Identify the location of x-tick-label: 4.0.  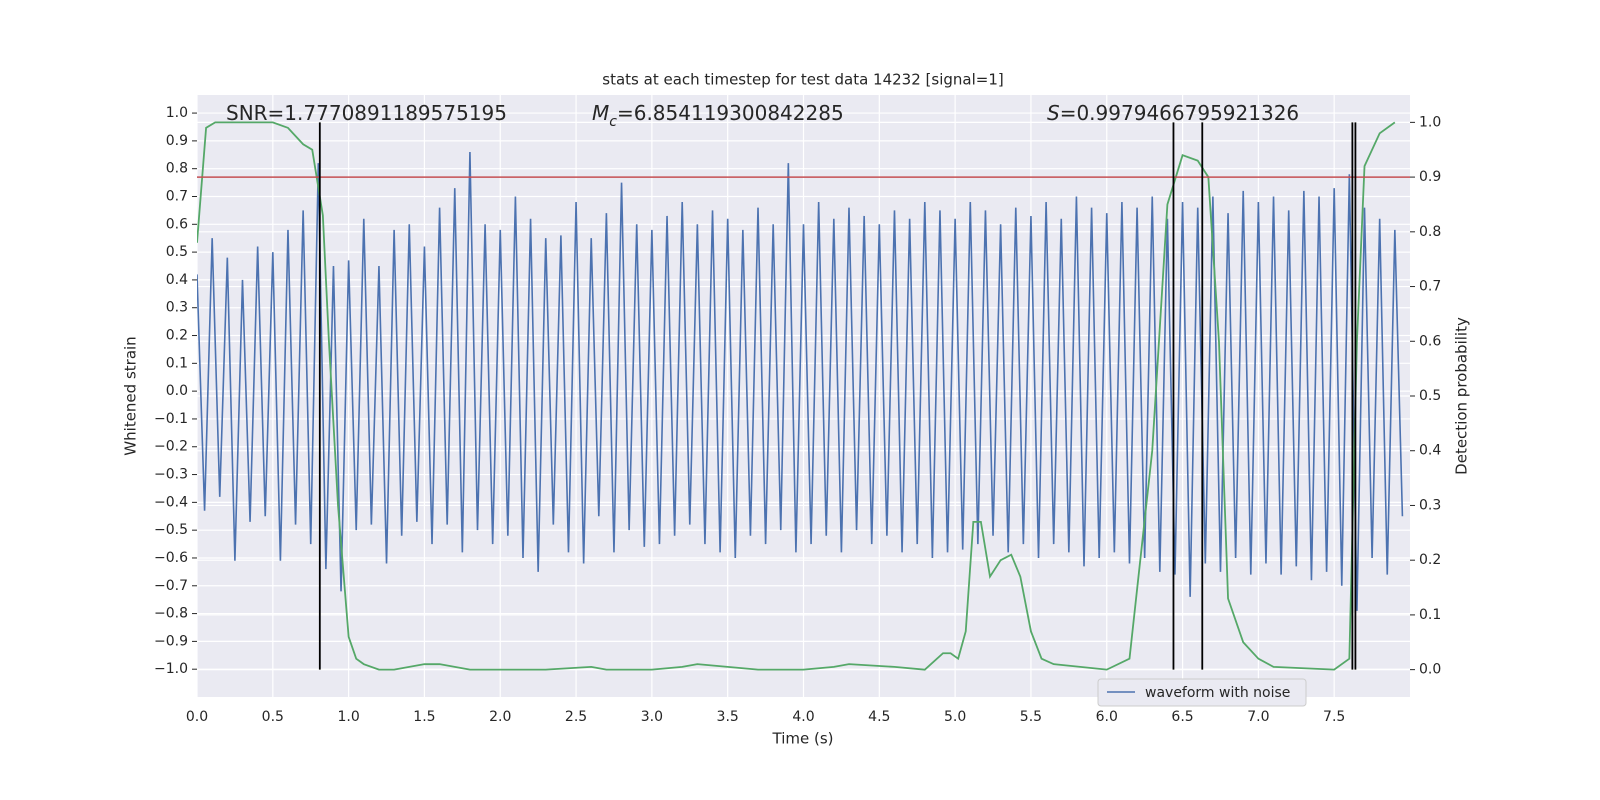
(803, 717).